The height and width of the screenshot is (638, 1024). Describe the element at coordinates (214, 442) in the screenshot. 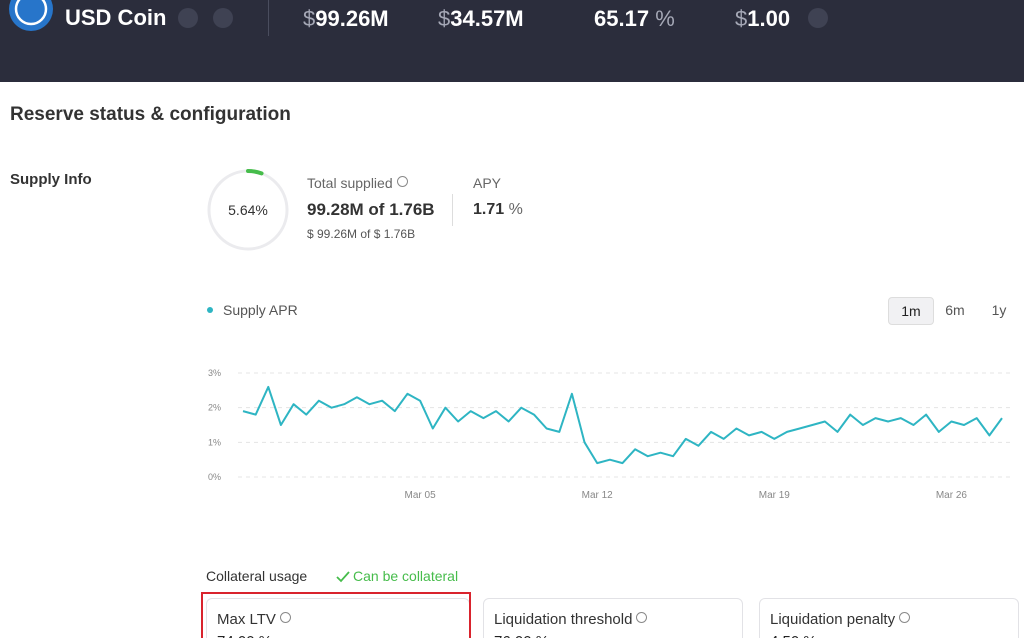

I see `y-tick-label: 1%` at that location.